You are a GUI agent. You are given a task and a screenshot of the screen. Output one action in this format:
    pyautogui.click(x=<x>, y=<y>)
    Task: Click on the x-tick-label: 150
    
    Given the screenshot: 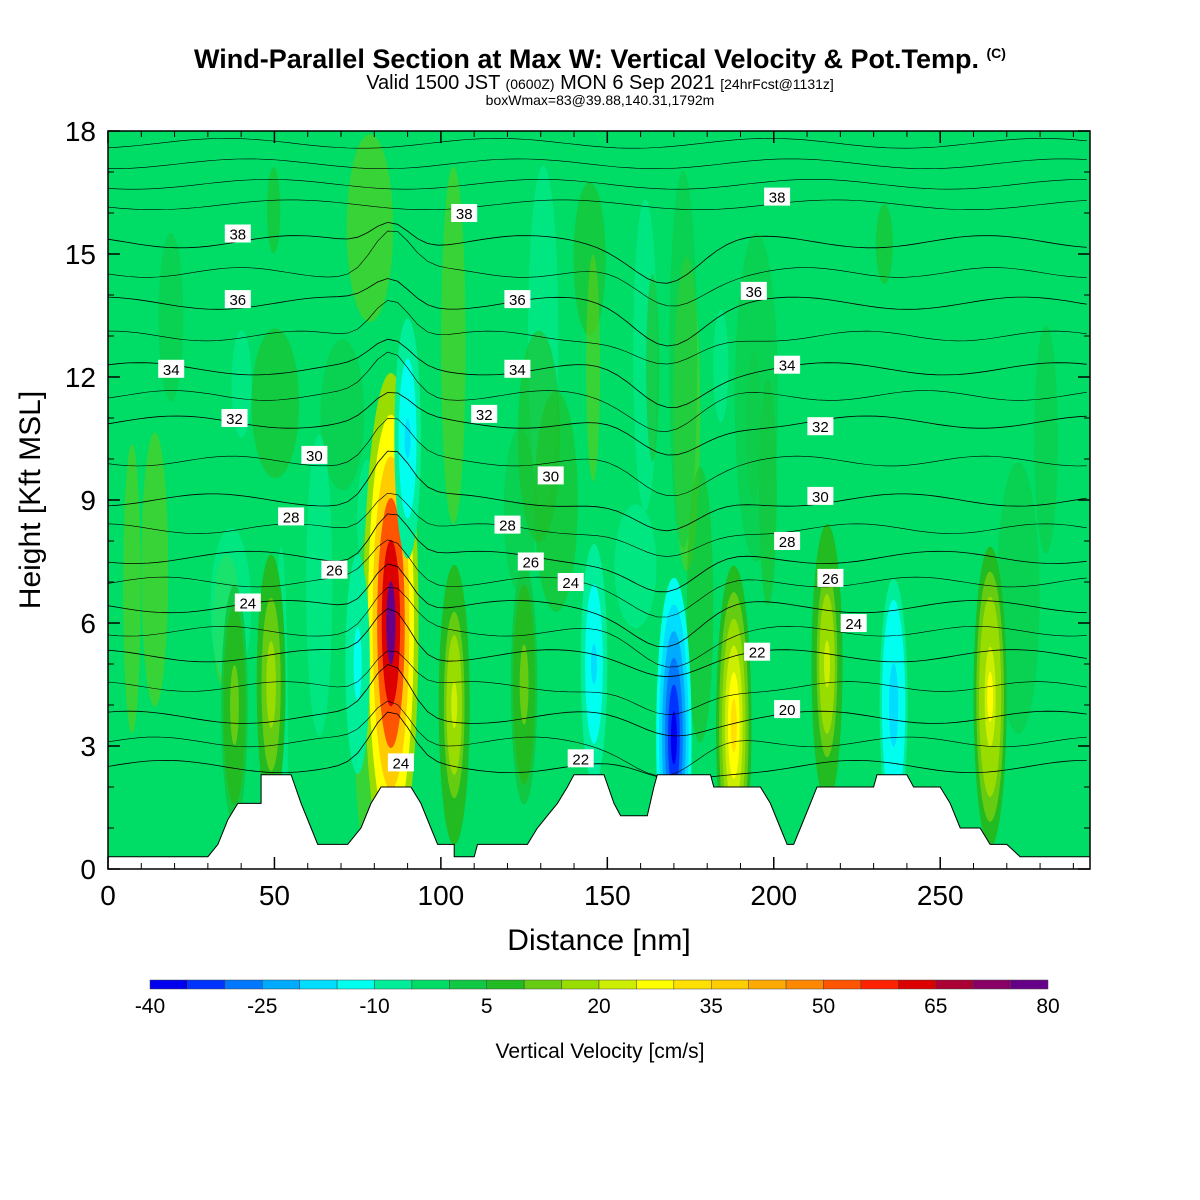 What is the action you would take?
    pyautogui.click(x=607, y=895)
    